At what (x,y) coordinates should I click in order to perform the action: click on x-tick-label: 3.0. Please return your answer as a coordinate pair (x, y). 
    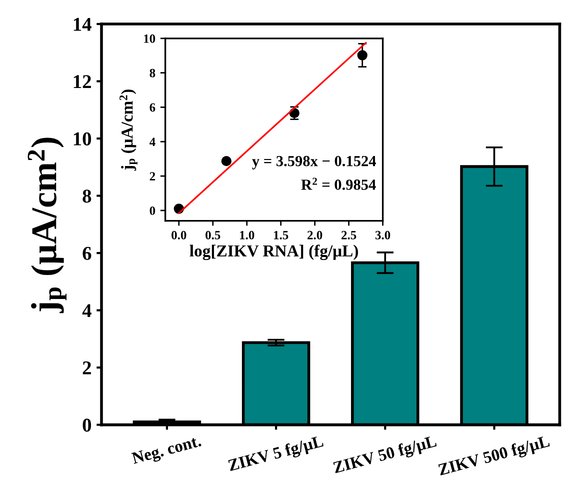
    Looking at the image, I should click on (382, 235).